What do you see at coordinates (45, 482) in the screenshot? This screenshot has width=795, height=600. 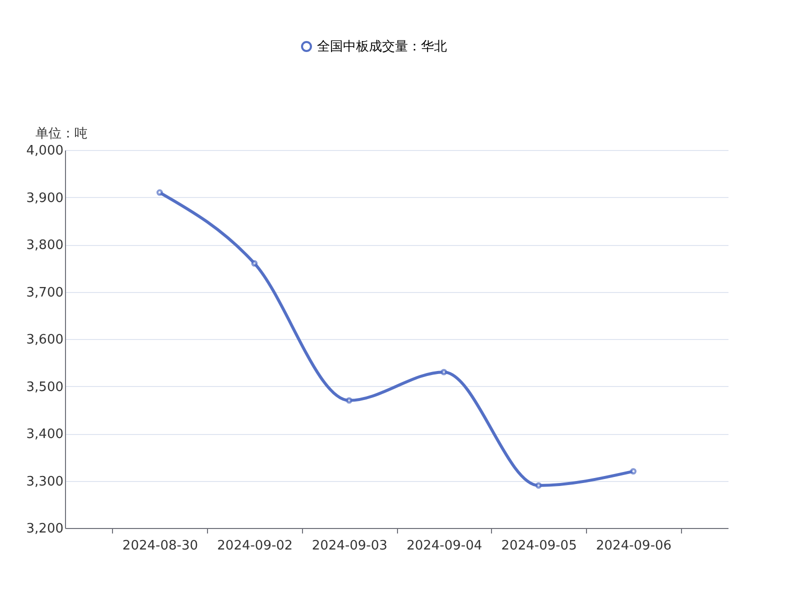 I see `y-tick-label: 3,300` at bounding box center [45, 482].